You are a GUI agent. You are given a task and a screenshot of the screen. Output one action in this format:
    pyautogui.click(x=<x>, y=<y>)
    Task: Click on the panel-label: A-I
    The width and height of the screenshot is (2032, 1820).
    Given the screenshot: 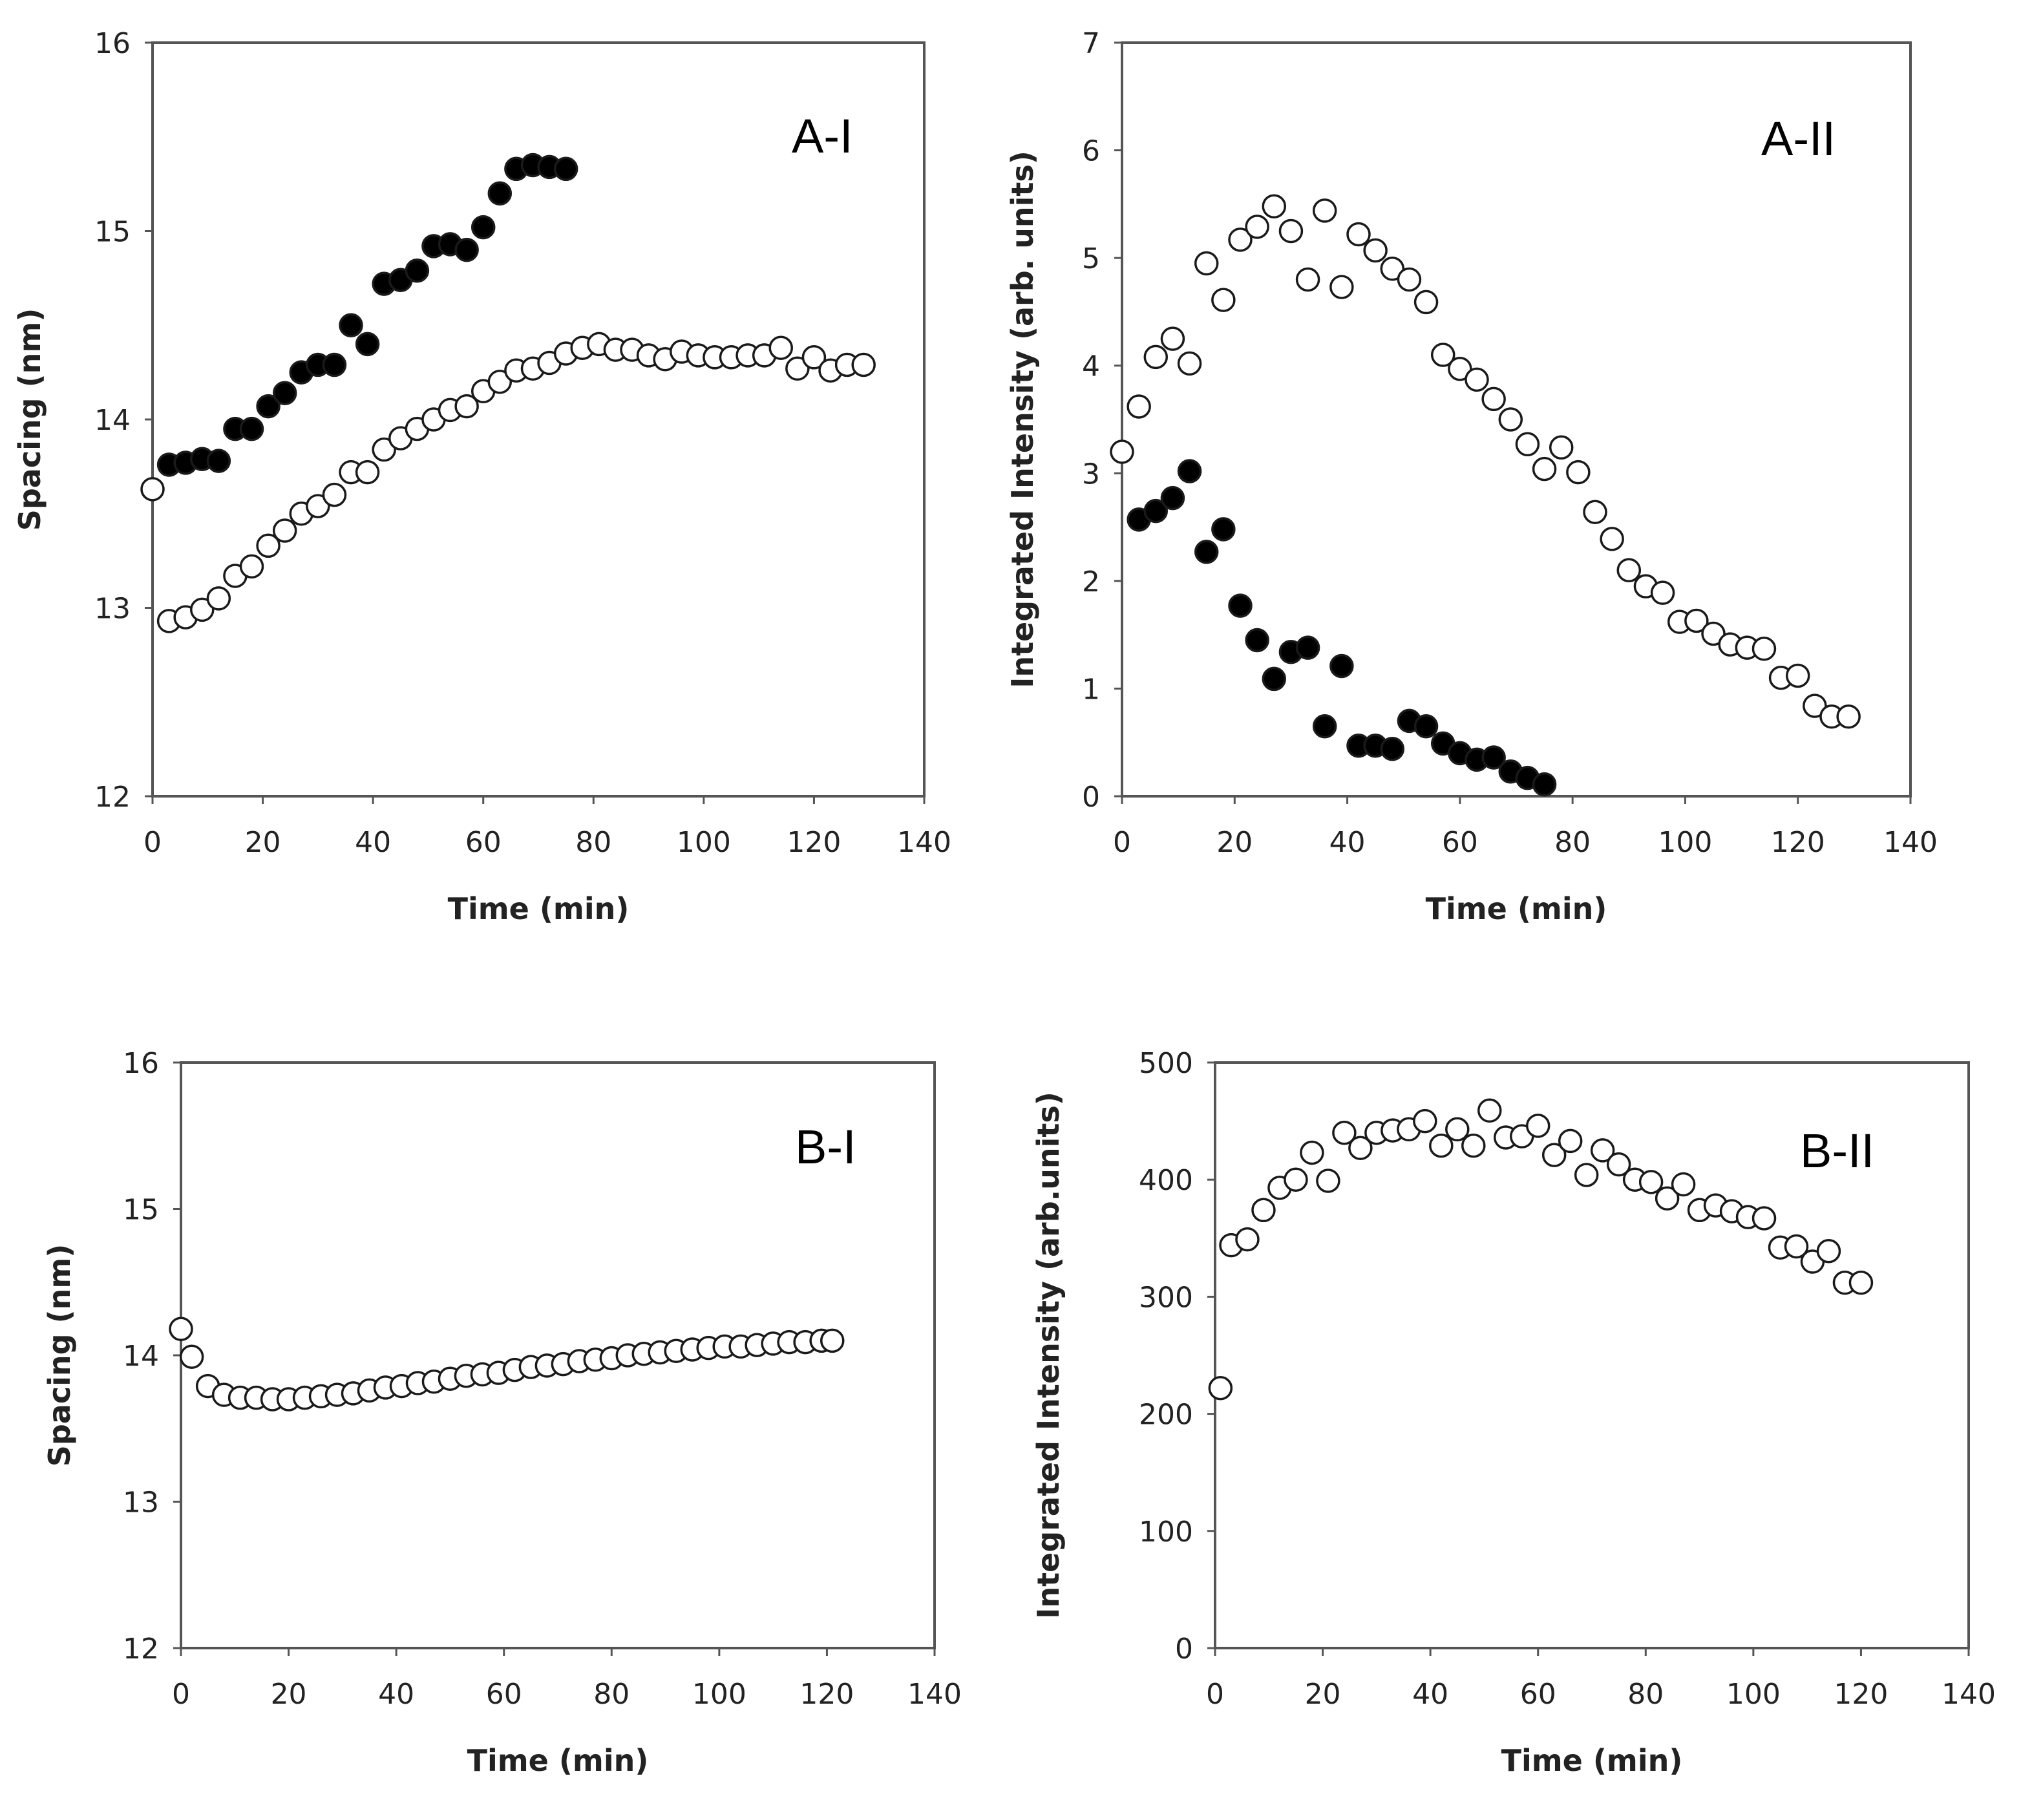 What is the action you would take?
    pyautogui.click(x=822, y=136)
    